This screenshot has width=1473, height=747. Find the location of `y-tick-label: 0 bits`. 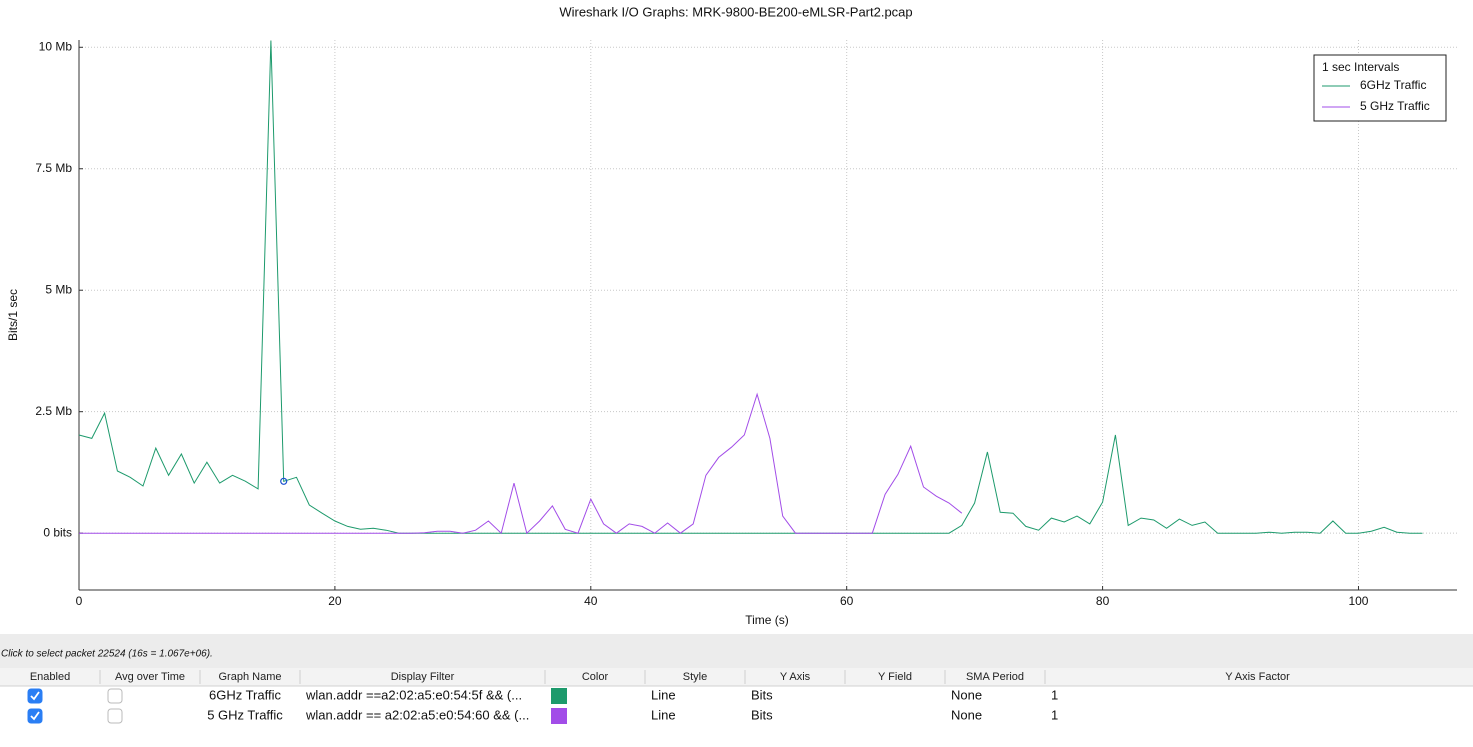

y-tick-label: 0 bits is located at coordinates (57, 532).